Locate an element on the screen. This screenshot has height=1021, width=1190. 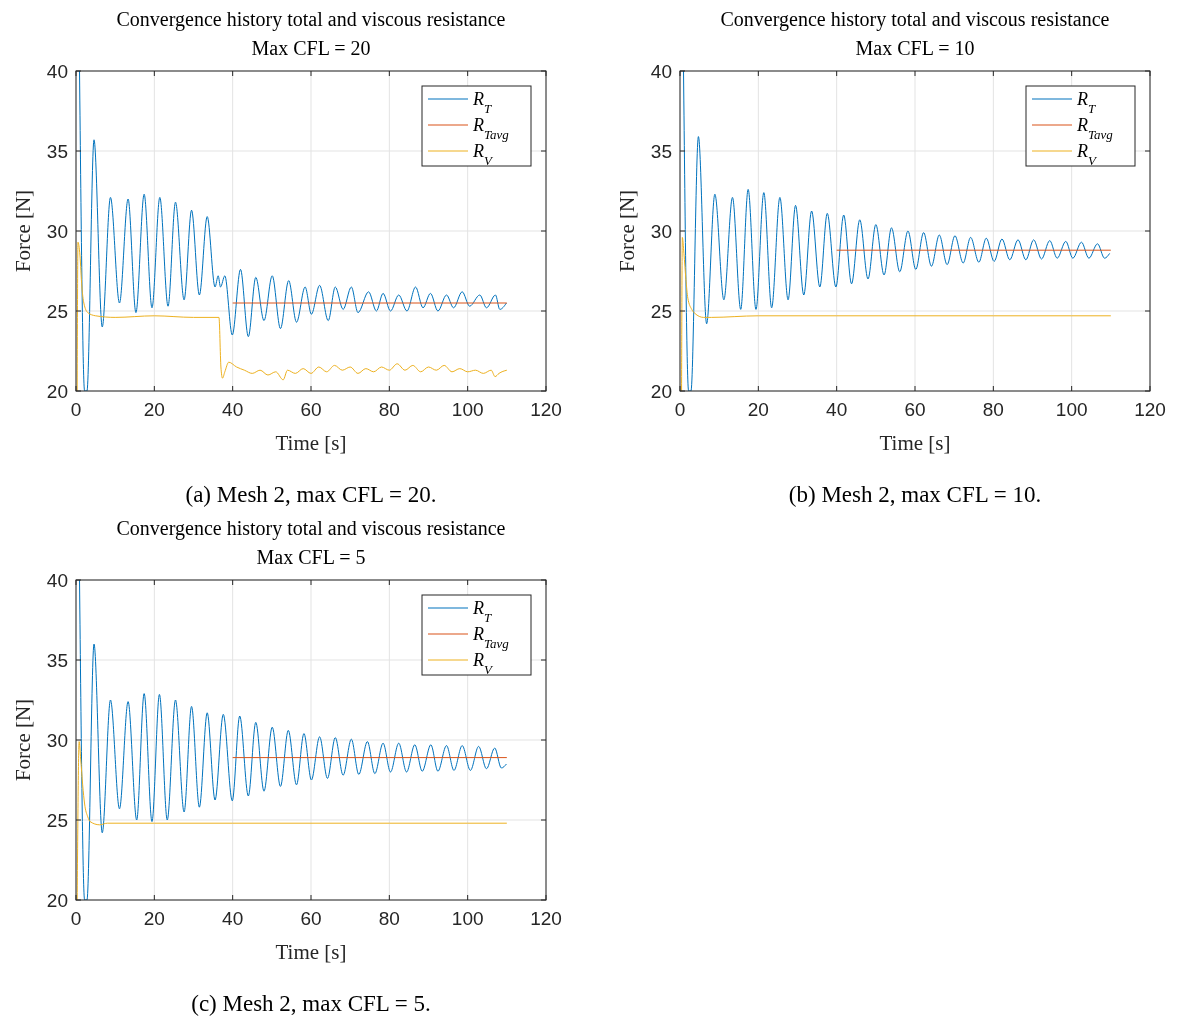
chart-subtitle: Max CFL = 20 is located at coordinates (311, 48).